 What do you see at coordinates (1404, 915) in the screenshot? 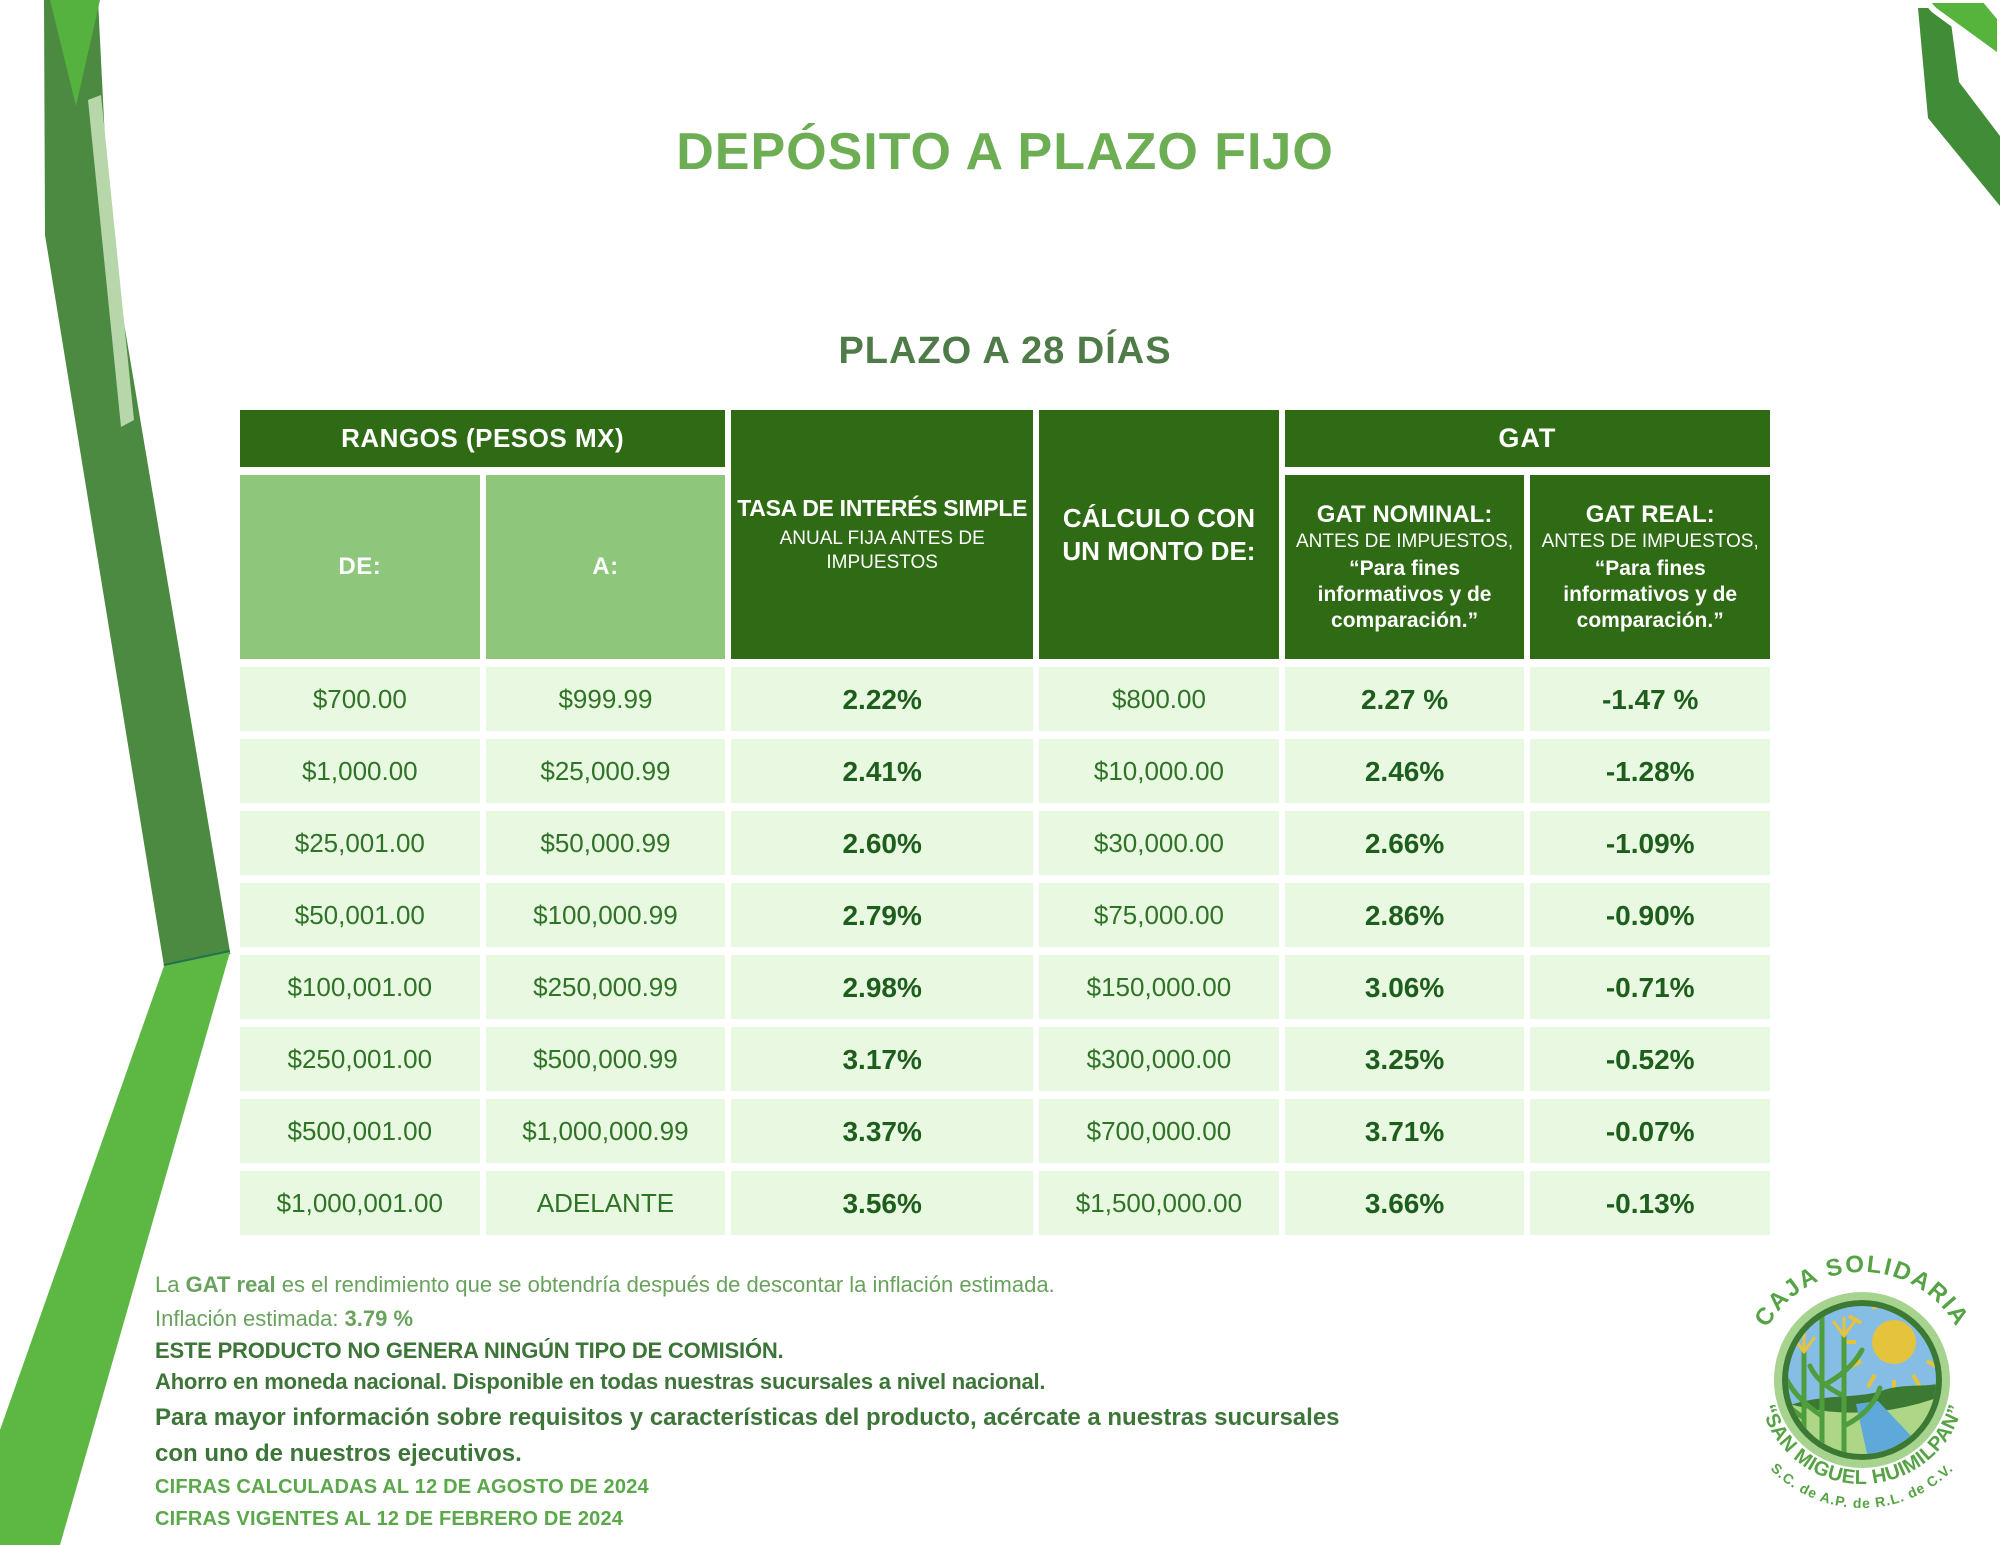
I see `cell-gat-nominal: 2.86%` at bounding box center [1404, 915].